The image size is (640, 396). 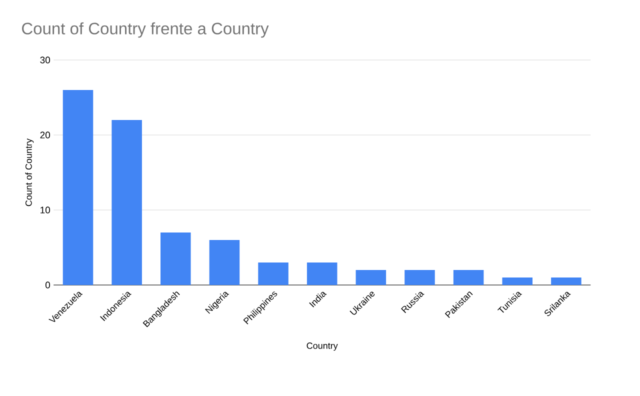 What do you see at coordinates (322, 346) in the screenshot?
I see `x-axis-title: Country` at bounding box center [322, 346].